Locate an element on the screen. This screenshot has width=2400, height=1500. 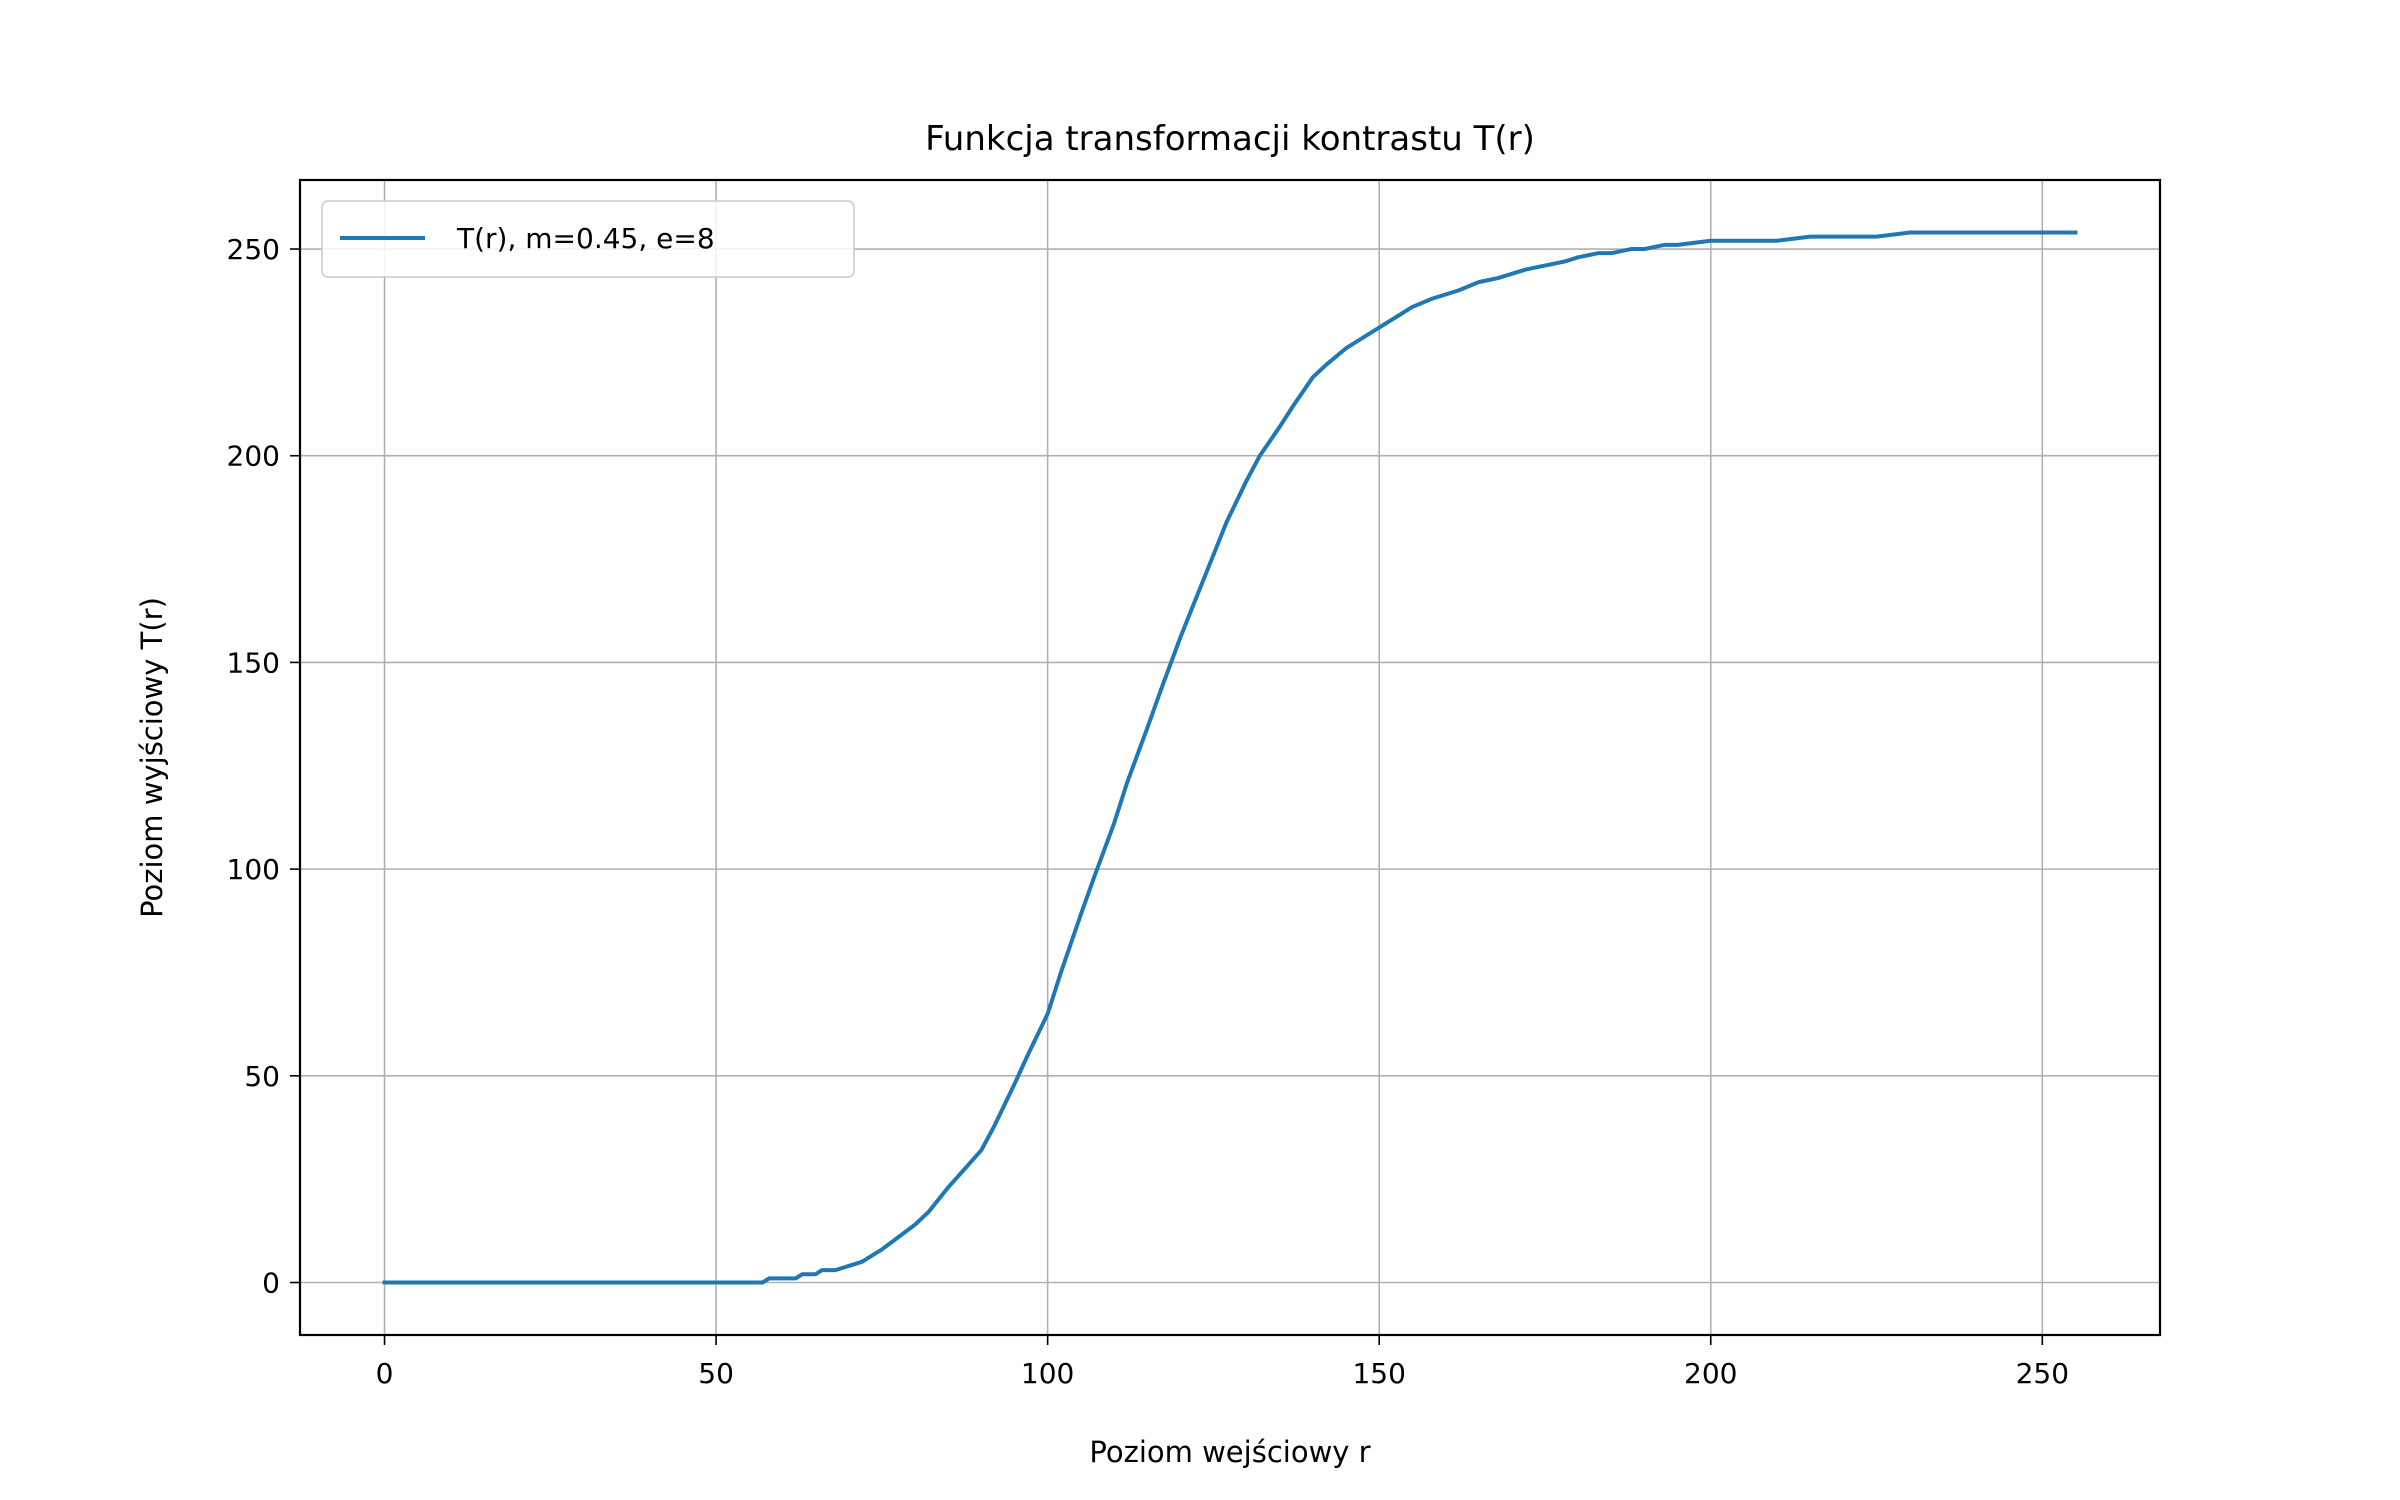
x-tick-label: 50 is located at coordinates (716, 1373).